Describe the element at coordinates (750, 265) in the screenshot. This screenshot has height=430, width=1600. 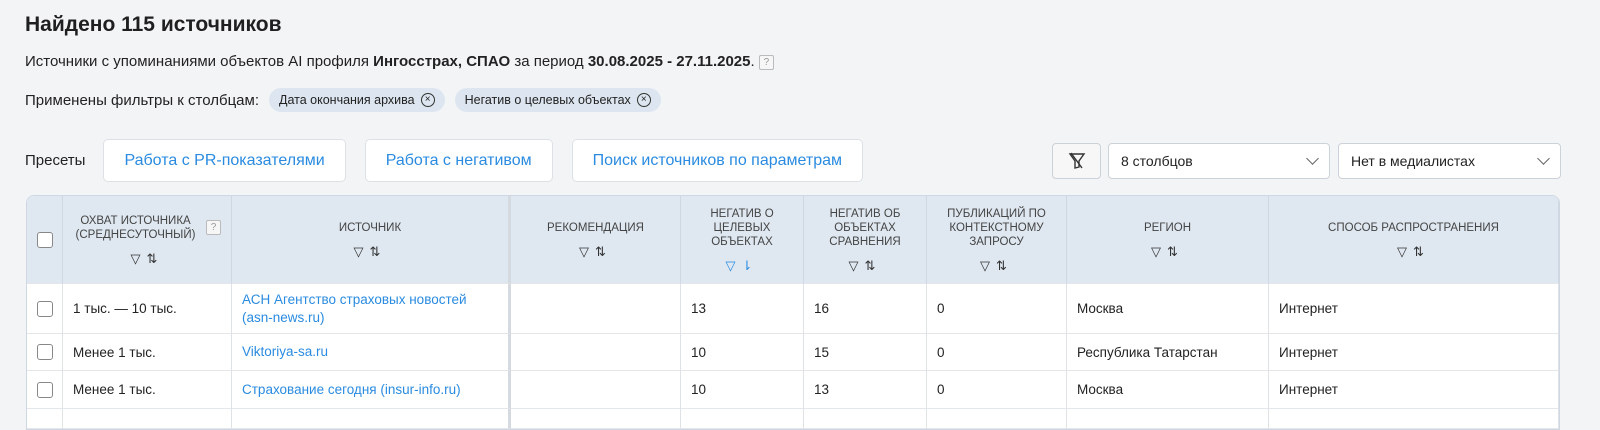
I see `sort-icon: ⇂` at that location.